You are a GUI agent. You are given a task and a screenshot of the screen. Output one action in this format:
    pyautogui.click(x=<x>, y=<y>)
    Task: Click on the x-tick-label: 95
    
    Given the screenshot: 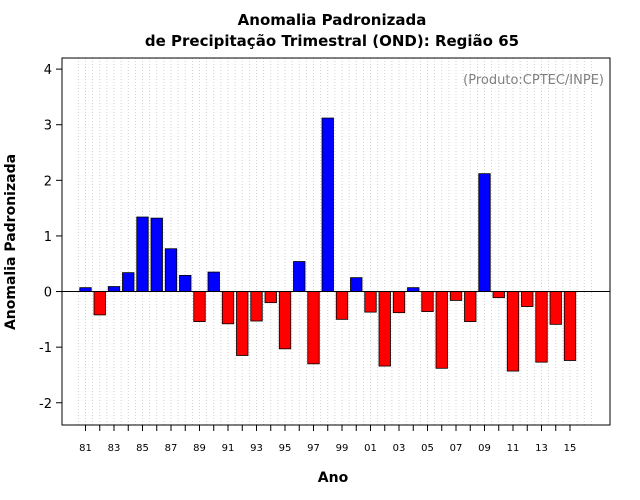 What is the action you would take?
    pyautogui.click(x=285, y=448)
    